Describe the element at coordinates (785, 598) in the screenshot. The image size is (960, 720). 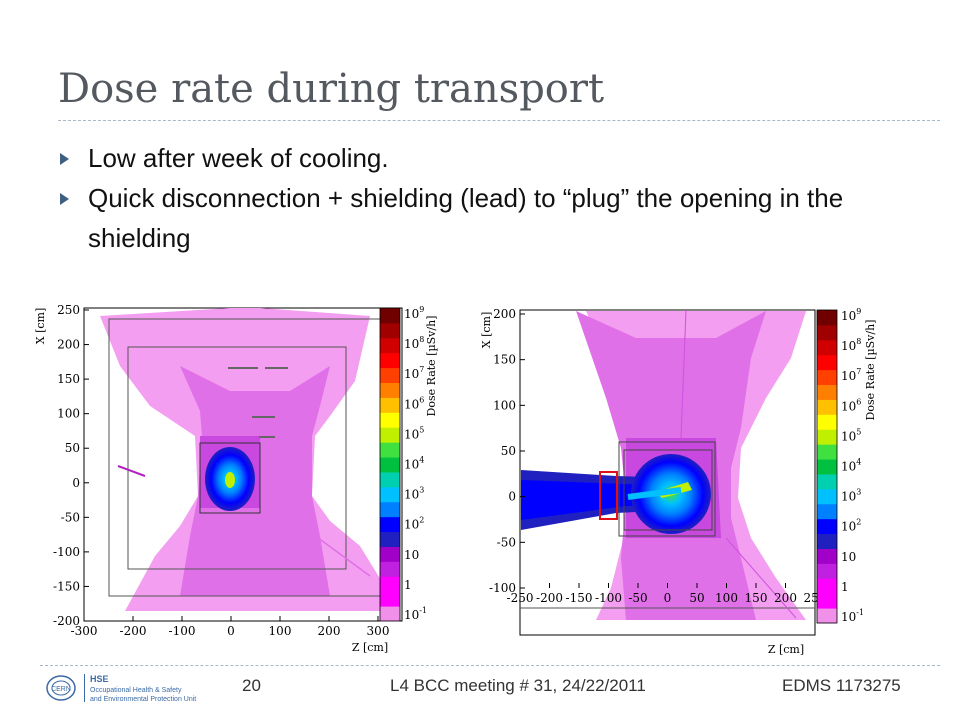
I see `x-tick-label: 200` at that location.